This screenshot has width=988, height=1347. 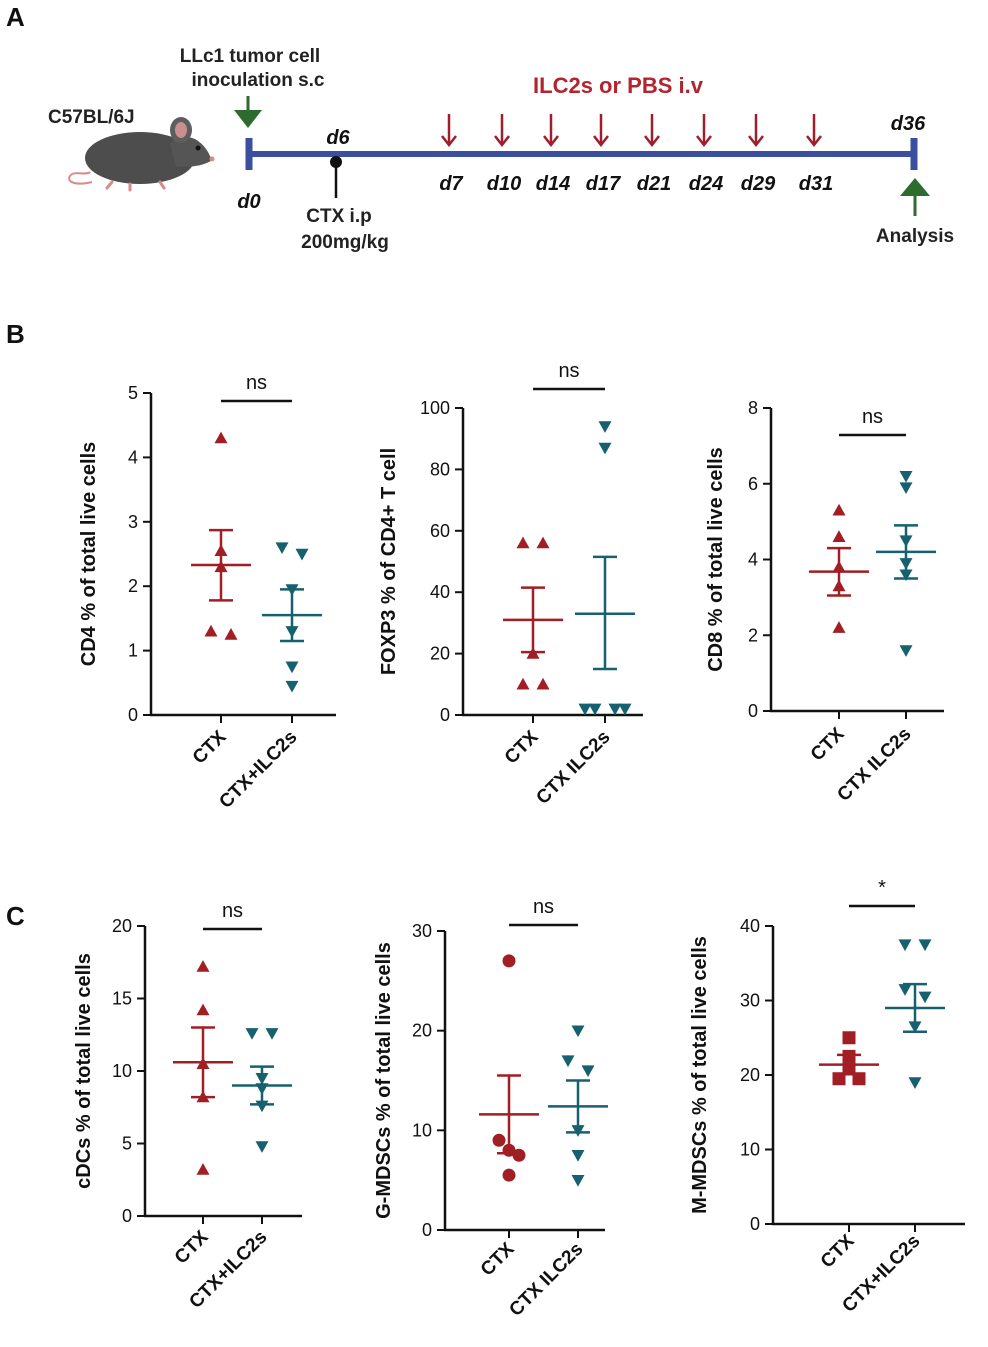 What do you see at coordinates (133, 457) in the screenshot?
I see `y-tick-label: 4` at bounding box center [133, 457].